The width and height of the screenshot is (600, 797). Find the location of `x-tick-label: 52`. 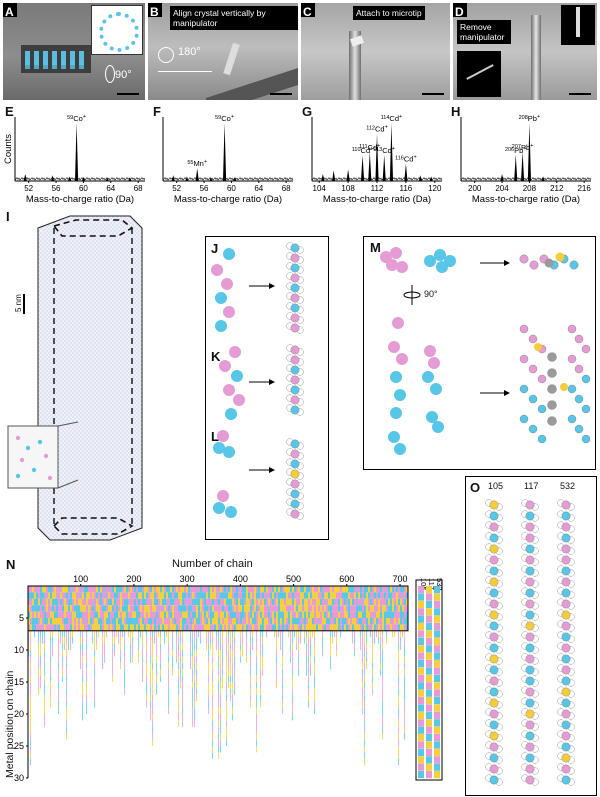

x-tick-label: 52 is located at coordinates (28, 188).